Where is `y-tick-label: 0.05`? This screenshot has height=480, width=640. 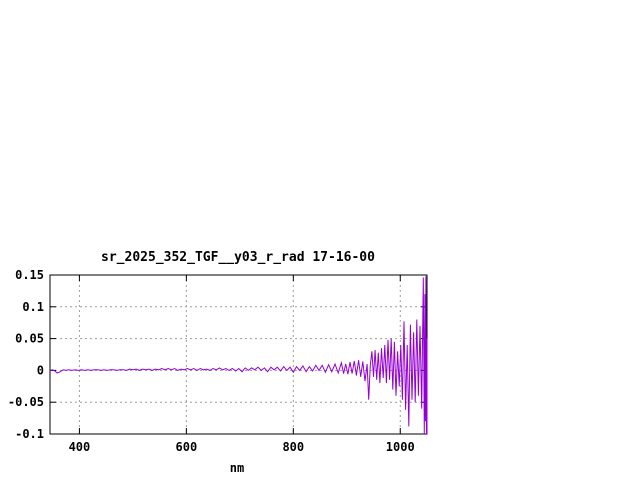 y-tick-label: 0.05 is located at coordinates (29, 339).